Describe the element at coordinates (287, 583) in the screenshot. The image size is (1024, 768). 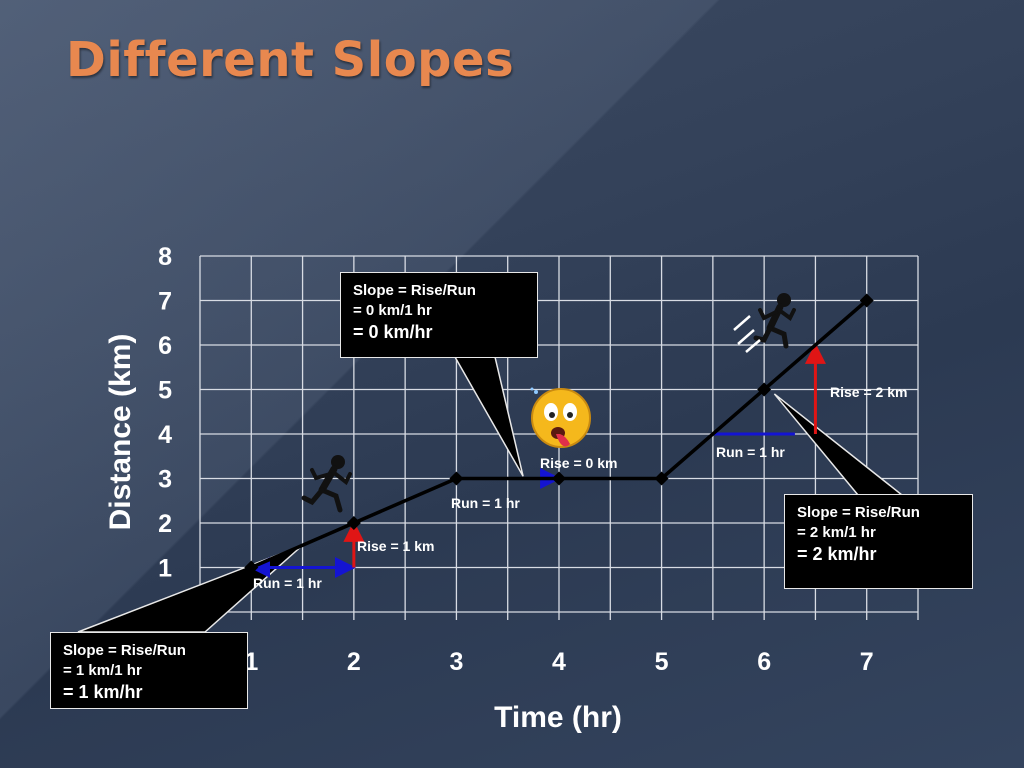
I see `run-label-1: Run = 1 hr` at that location.